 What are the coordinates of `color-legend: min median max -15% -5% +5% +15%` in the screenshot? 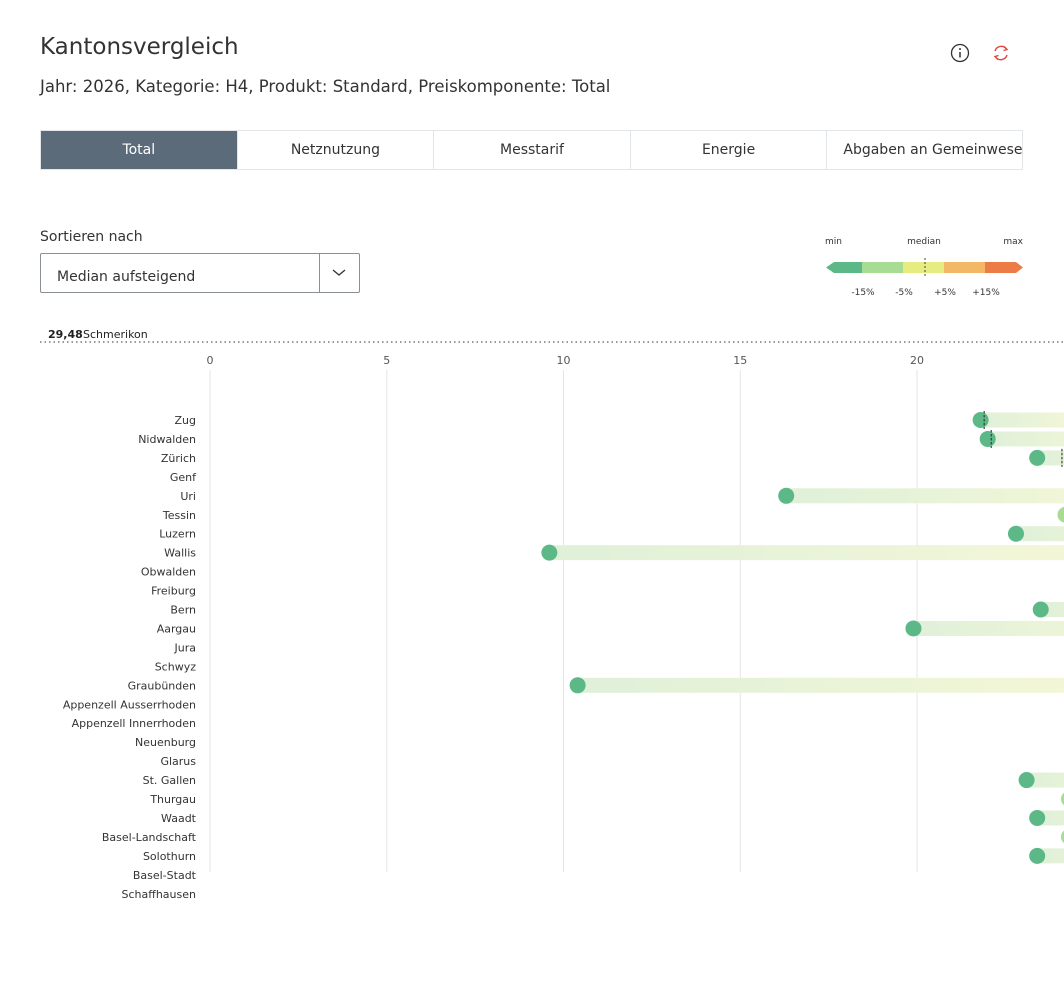 It's located at (924, 267).